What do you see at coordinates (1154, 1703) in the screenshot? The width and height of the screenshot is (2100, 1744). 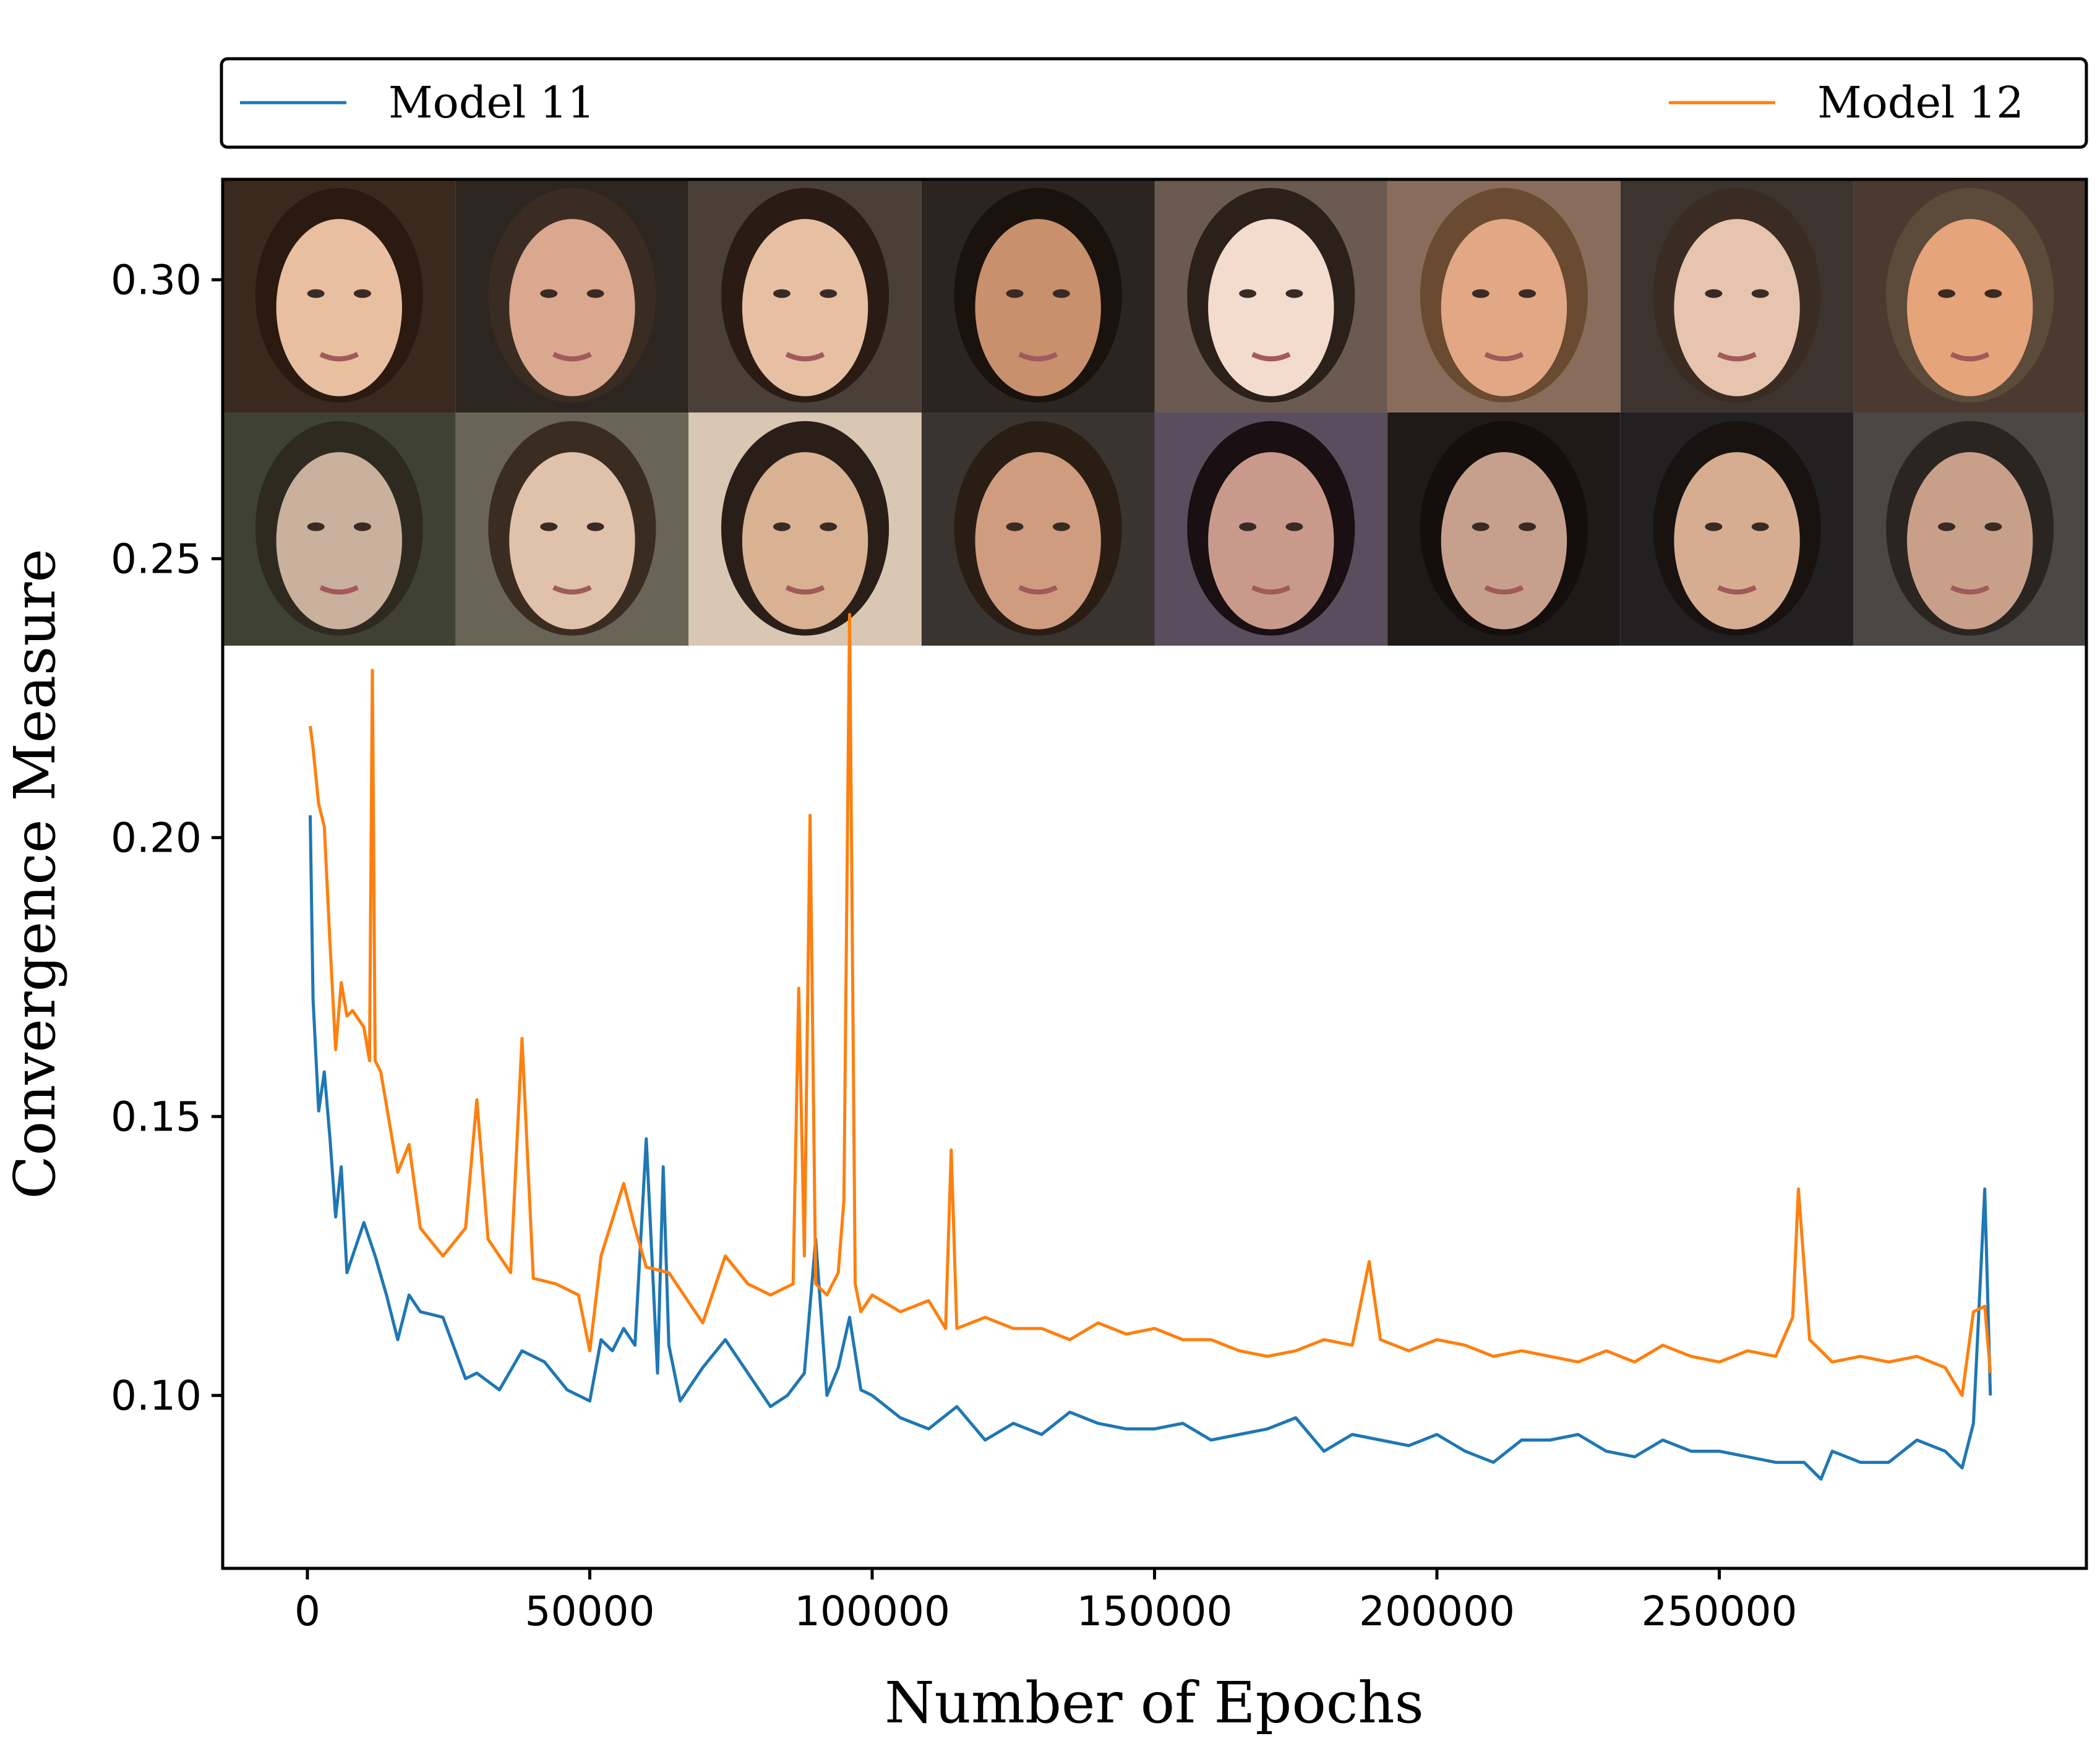 I see `x-axis-title: Number of Epochs` at bounding box center [1154, 1703].